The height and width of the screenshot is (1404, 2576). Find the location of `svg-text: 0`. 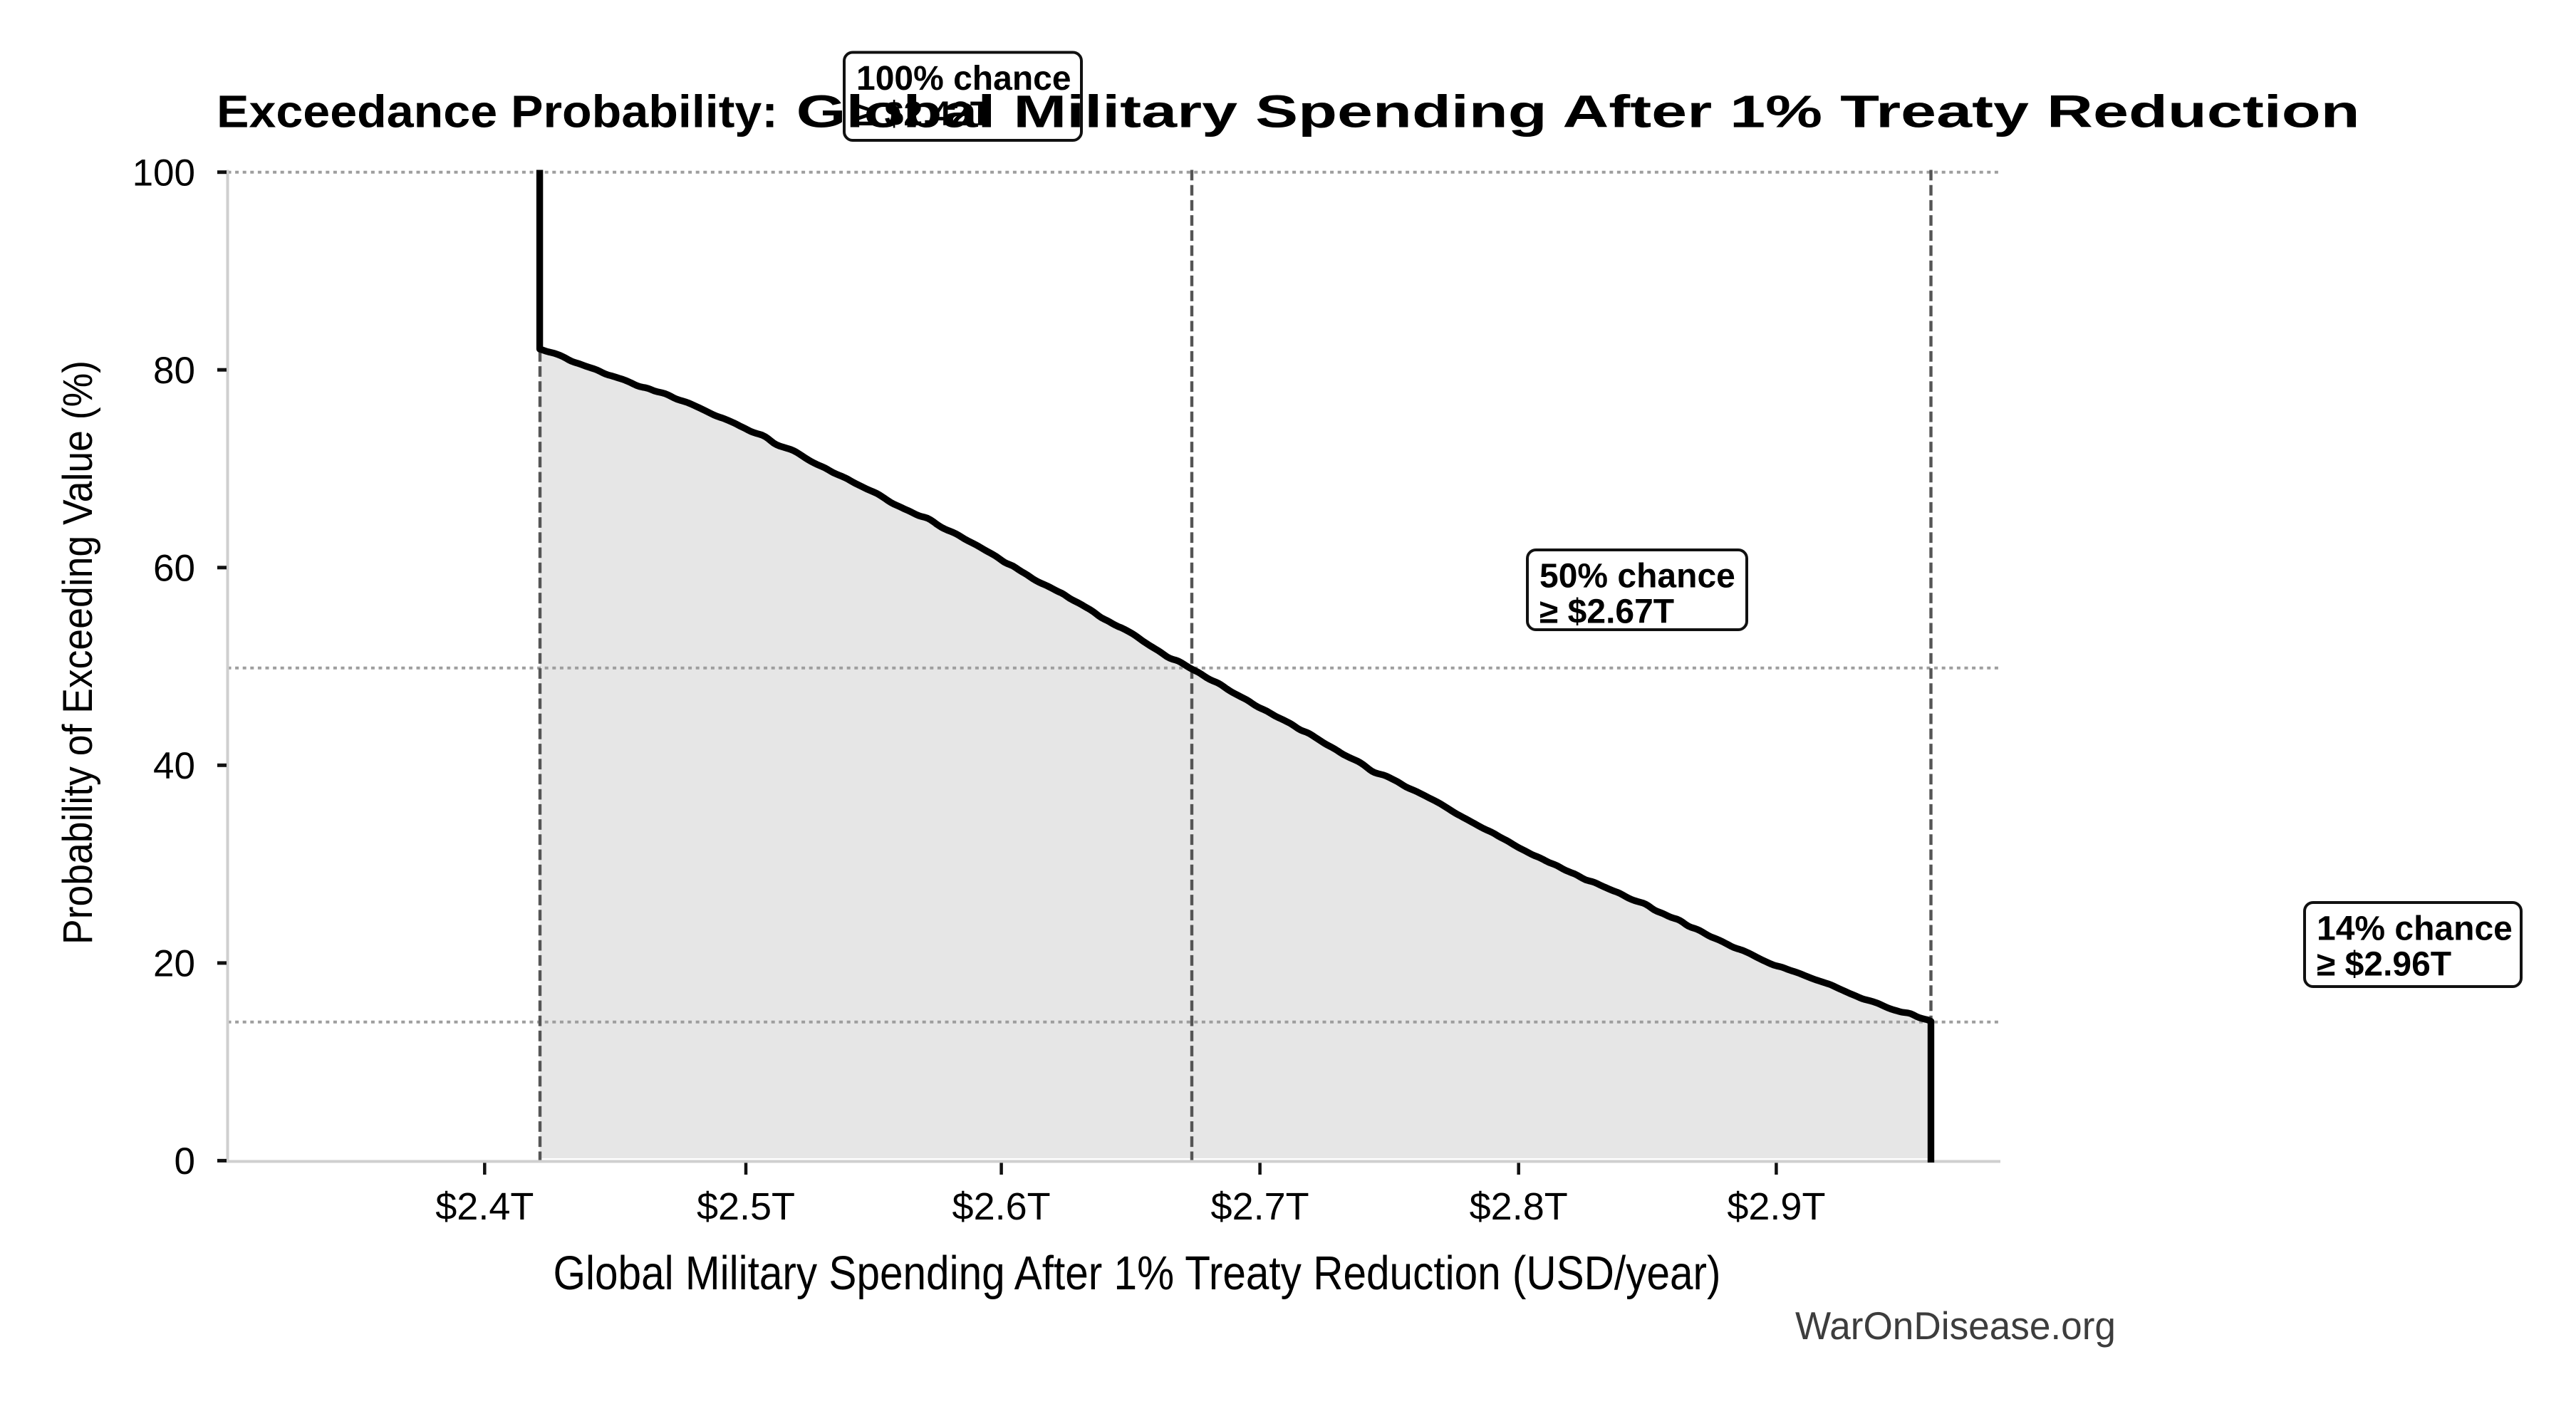

svg-text: 0 is located at coordinates (185, 1161).